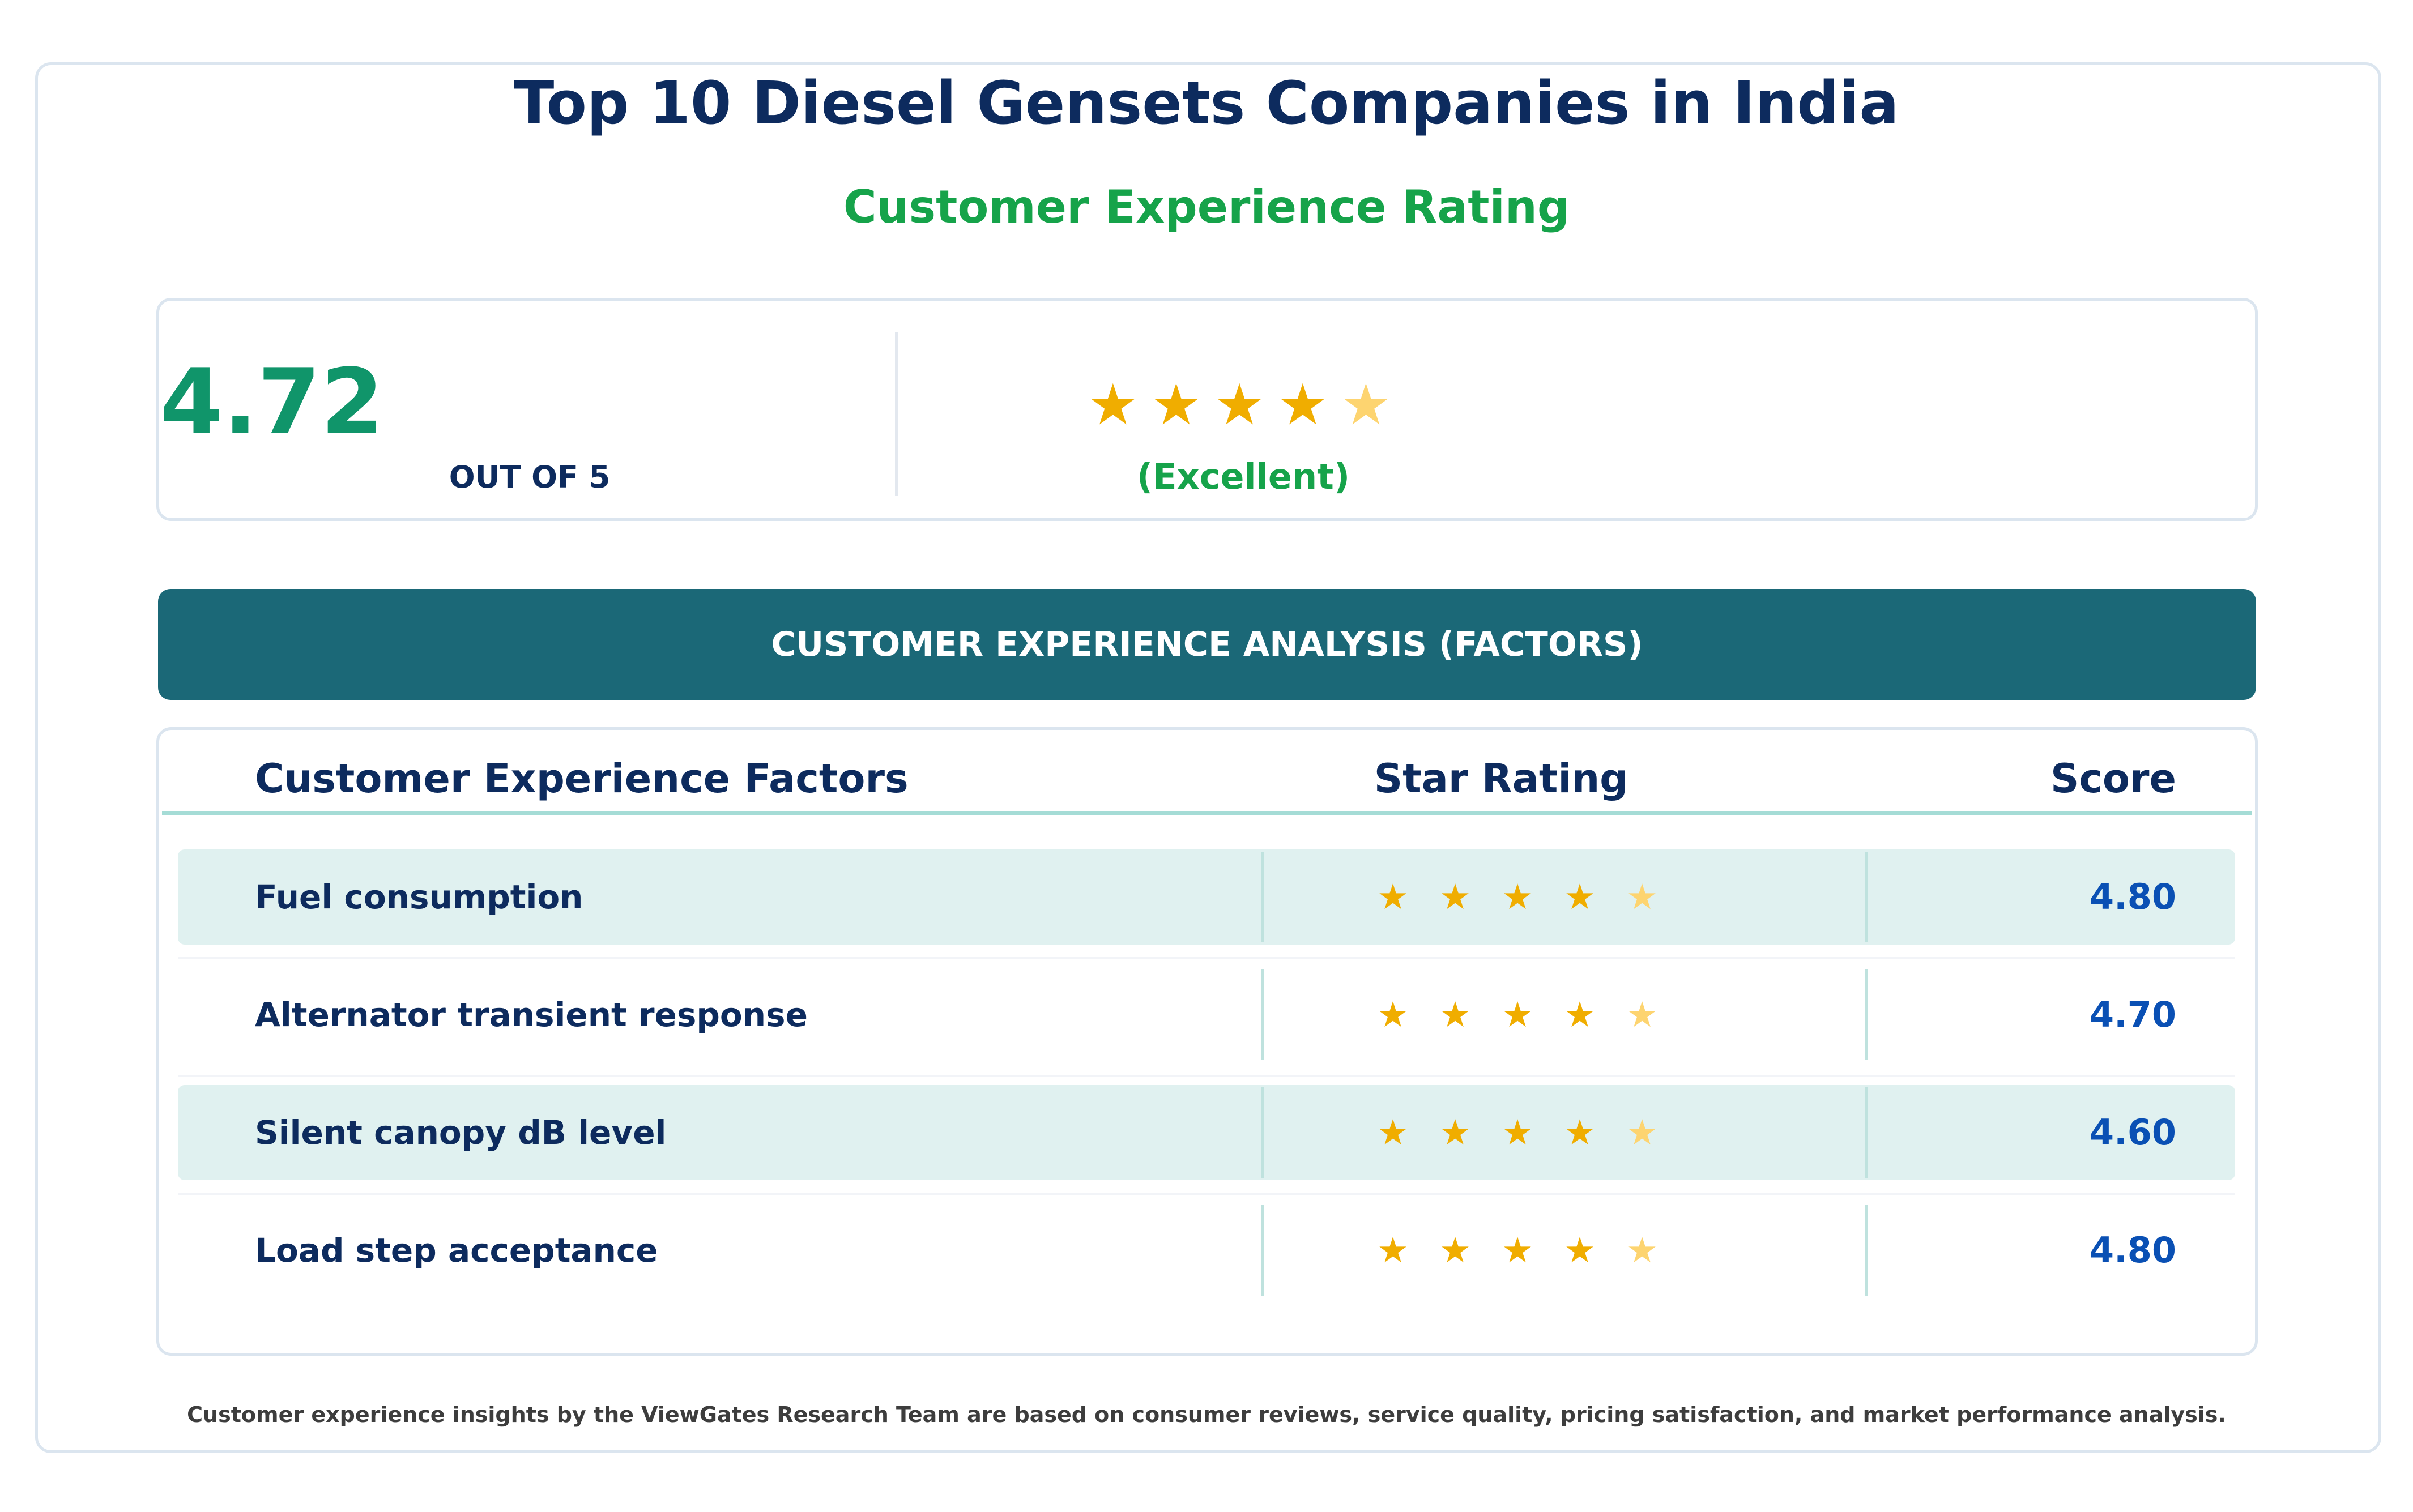  What do you see at coordinates (461, 1132) in the screenshot?
I see `factor-name: Silent canopy dB level` at bounding box center [461, 1132].